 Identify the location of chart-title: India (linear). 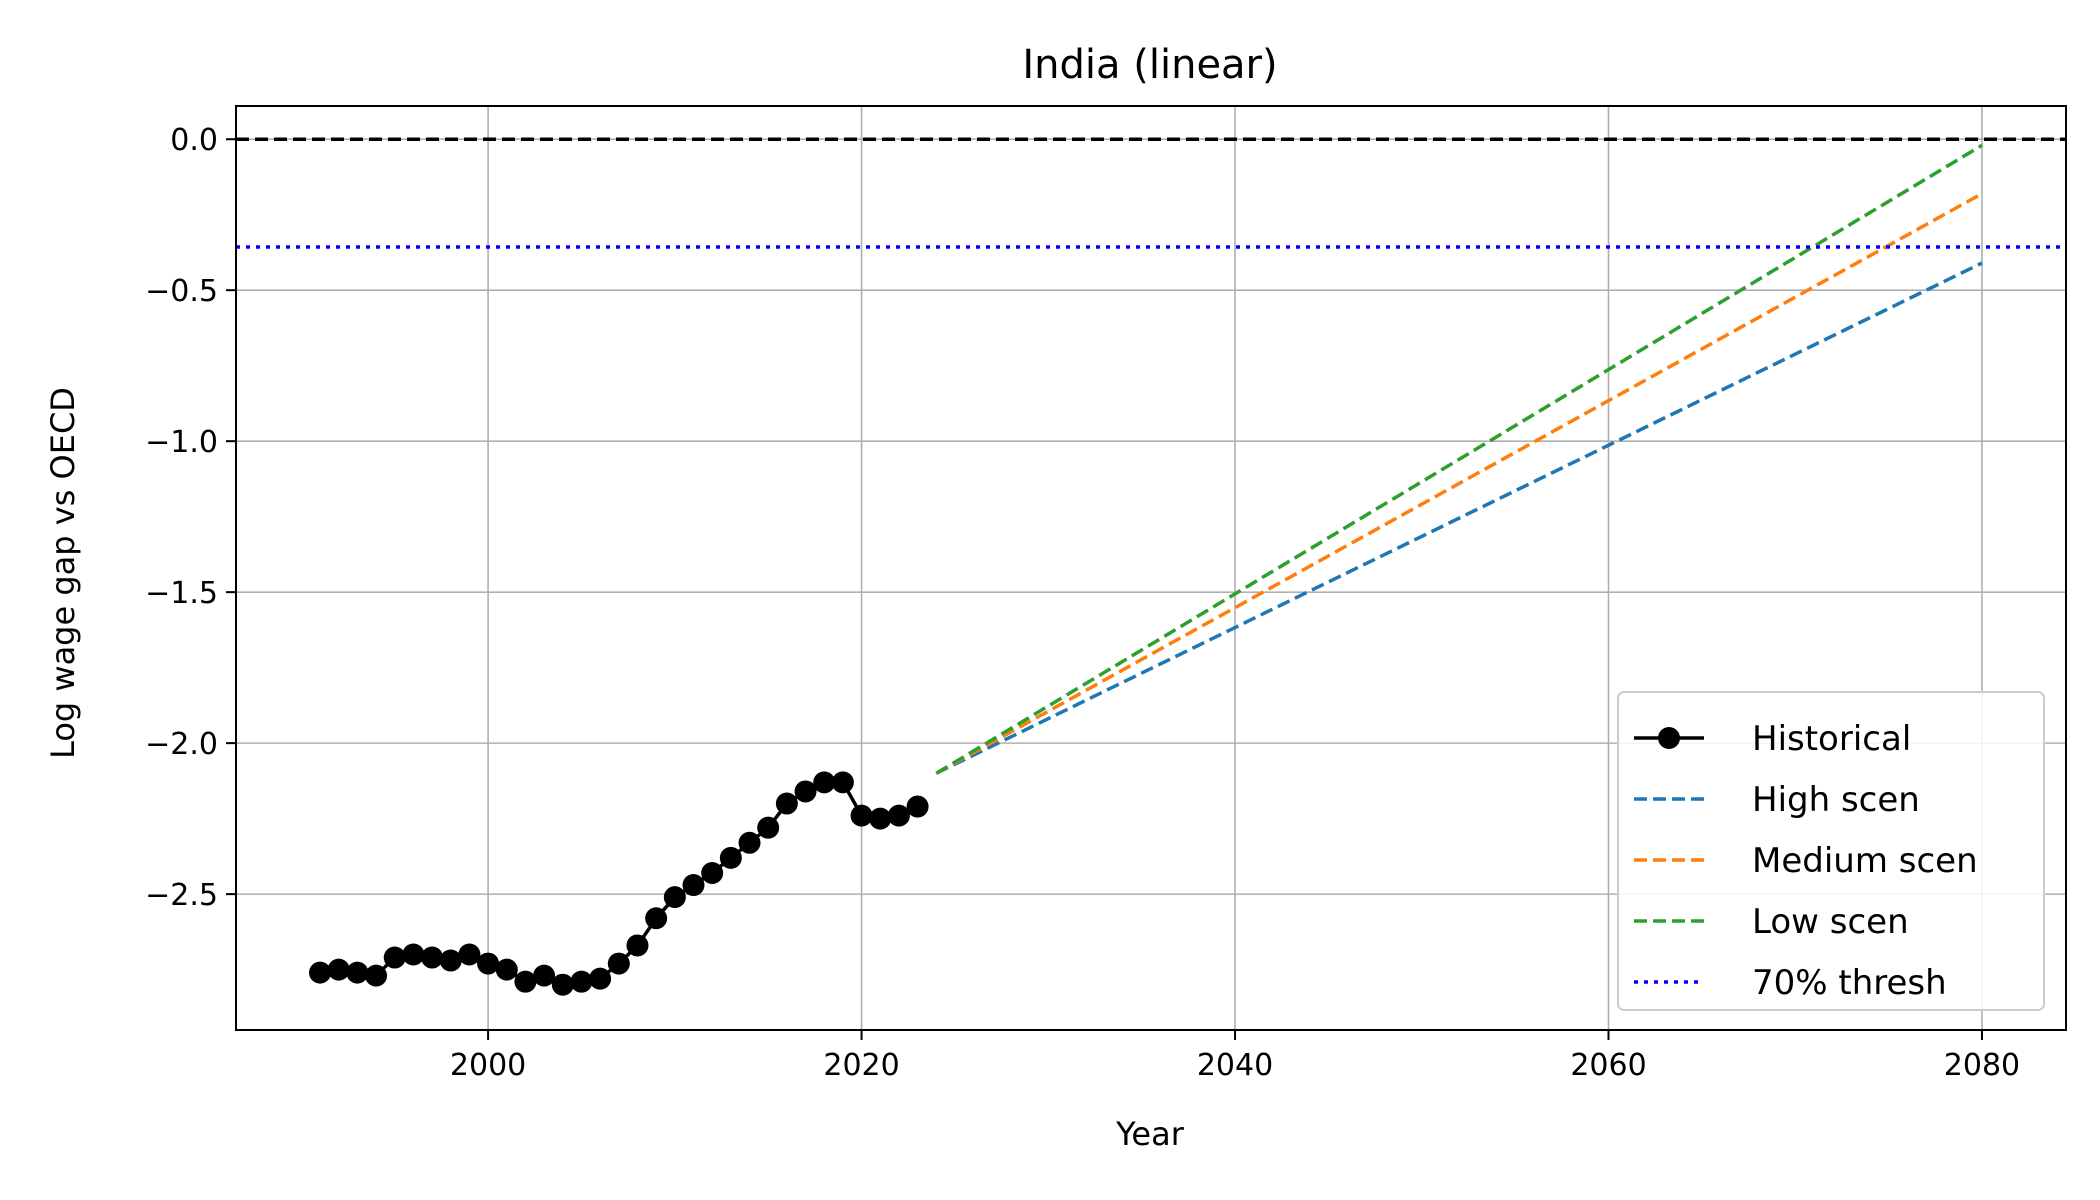
(1149, 65).